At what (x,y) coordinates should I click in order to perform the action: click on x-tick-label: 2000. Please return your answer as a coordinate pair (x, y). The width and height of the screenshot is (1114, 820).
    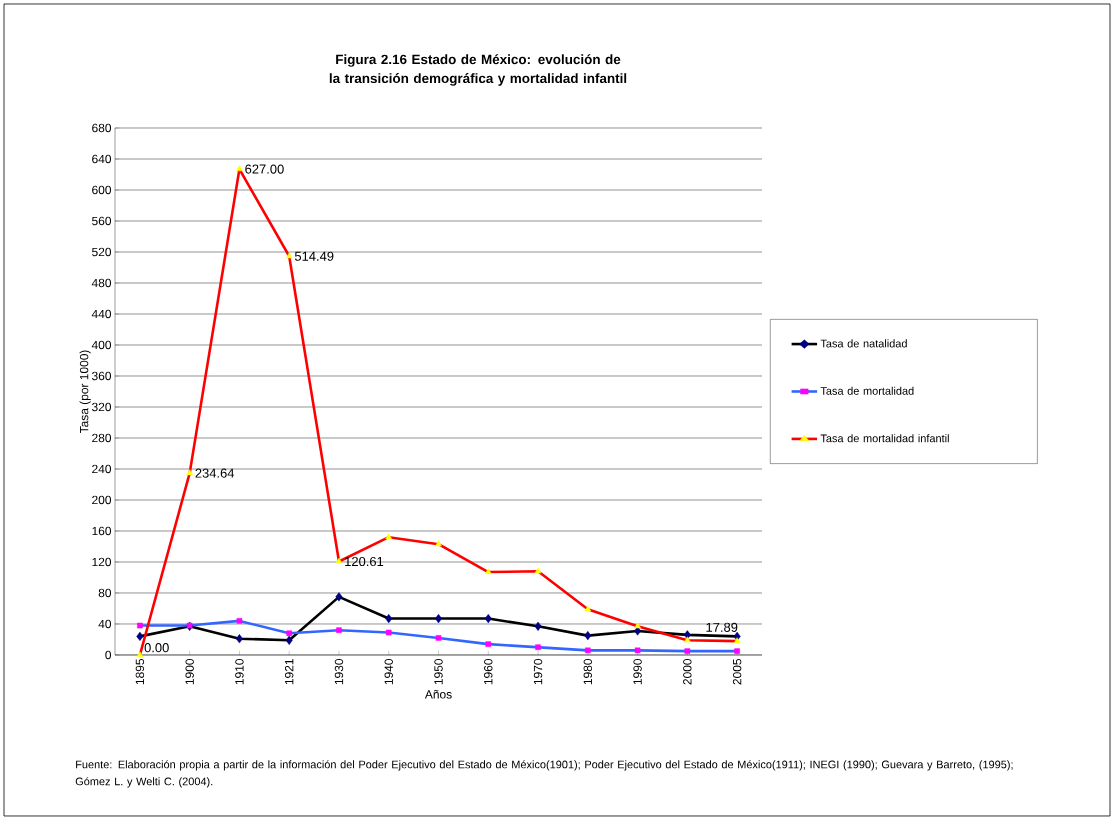
    Looking at the image, I should click on (687, 671).